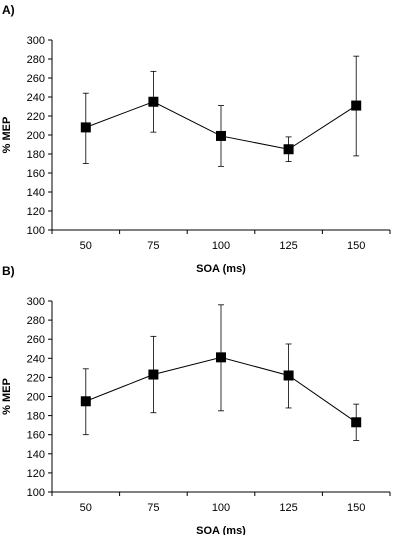  I want to click on panel-label: A), so click(8, 10).